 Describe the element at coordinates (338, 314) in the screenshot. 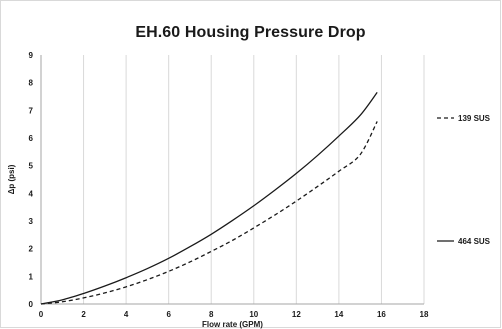

I see `x-tick-label: 14` at that location.